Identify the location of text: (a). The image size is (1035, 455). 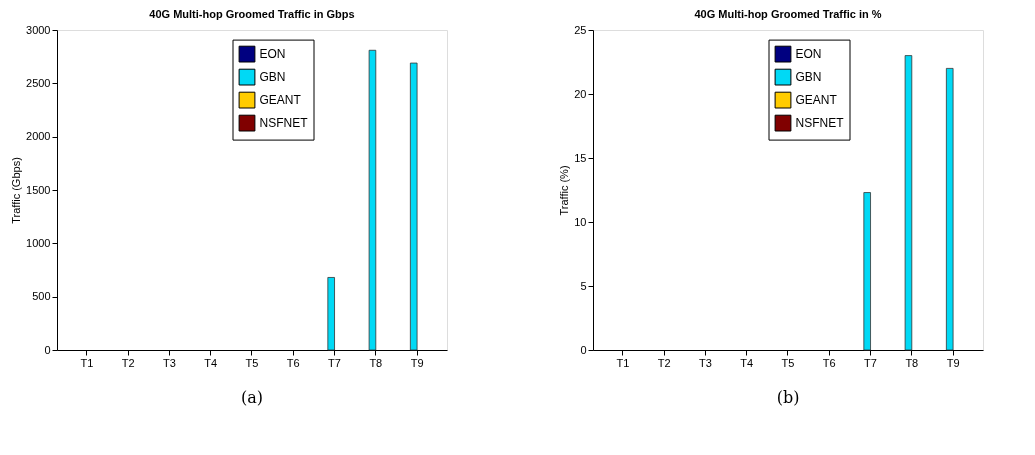
(252, 397).